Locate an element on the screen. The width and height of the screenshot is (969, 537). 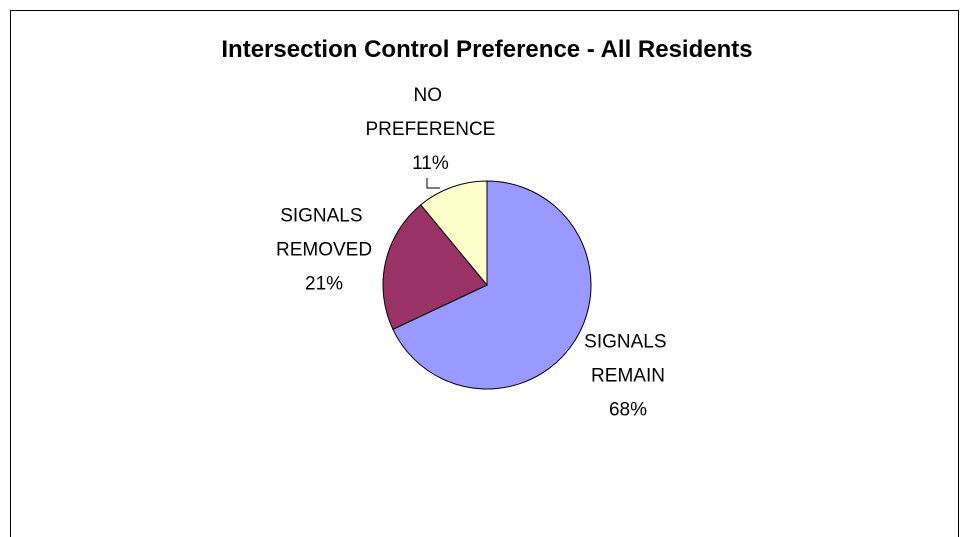
leader-line is located at coordinates (433, 183).